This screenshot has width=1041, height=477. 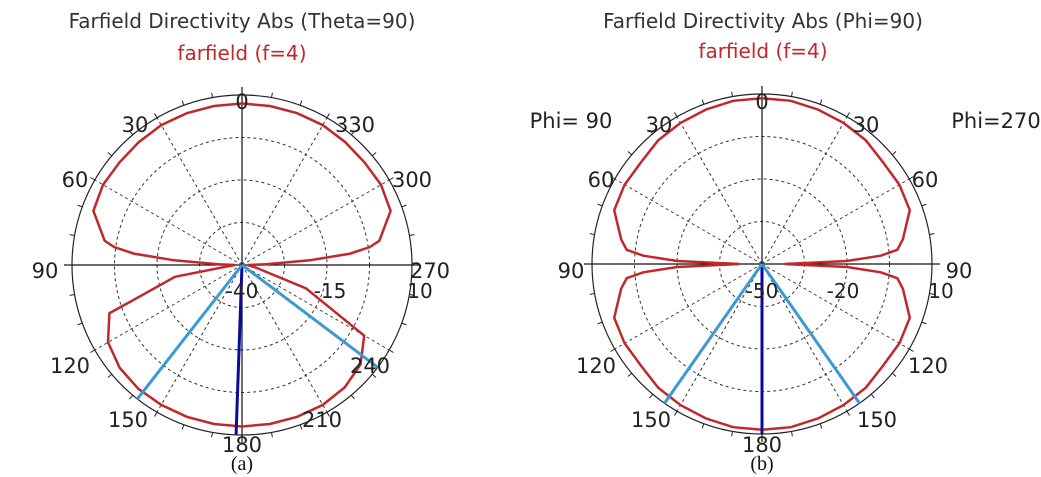 What do you see at coordinates (430, 271) in the screenshot?
I see `angle-tick-label: 270` at bounding box center [430, 271].